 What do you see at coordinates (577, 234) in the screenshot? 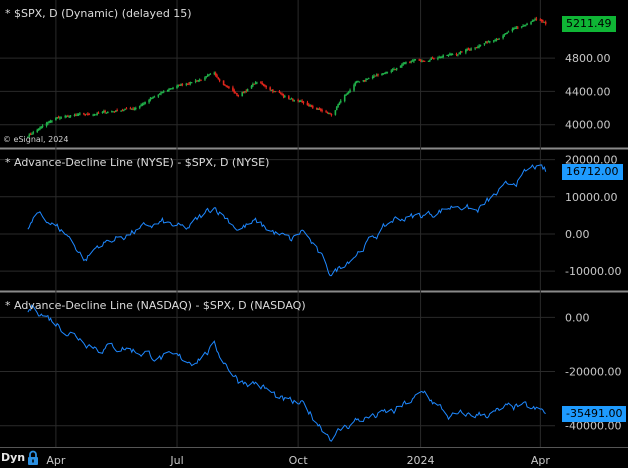
I see `y-tick-label: 0.00` at bounding box center [577, 234].